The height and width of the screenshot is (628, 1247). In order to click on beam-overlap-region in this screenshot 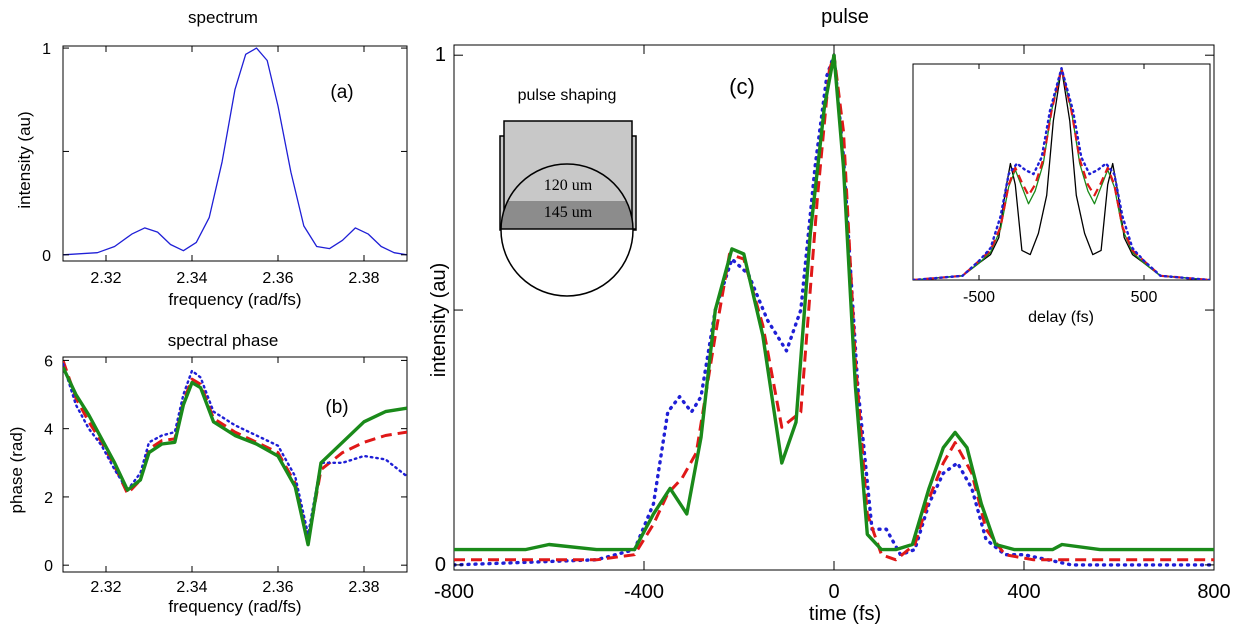, I will do `click(567, 215)`.